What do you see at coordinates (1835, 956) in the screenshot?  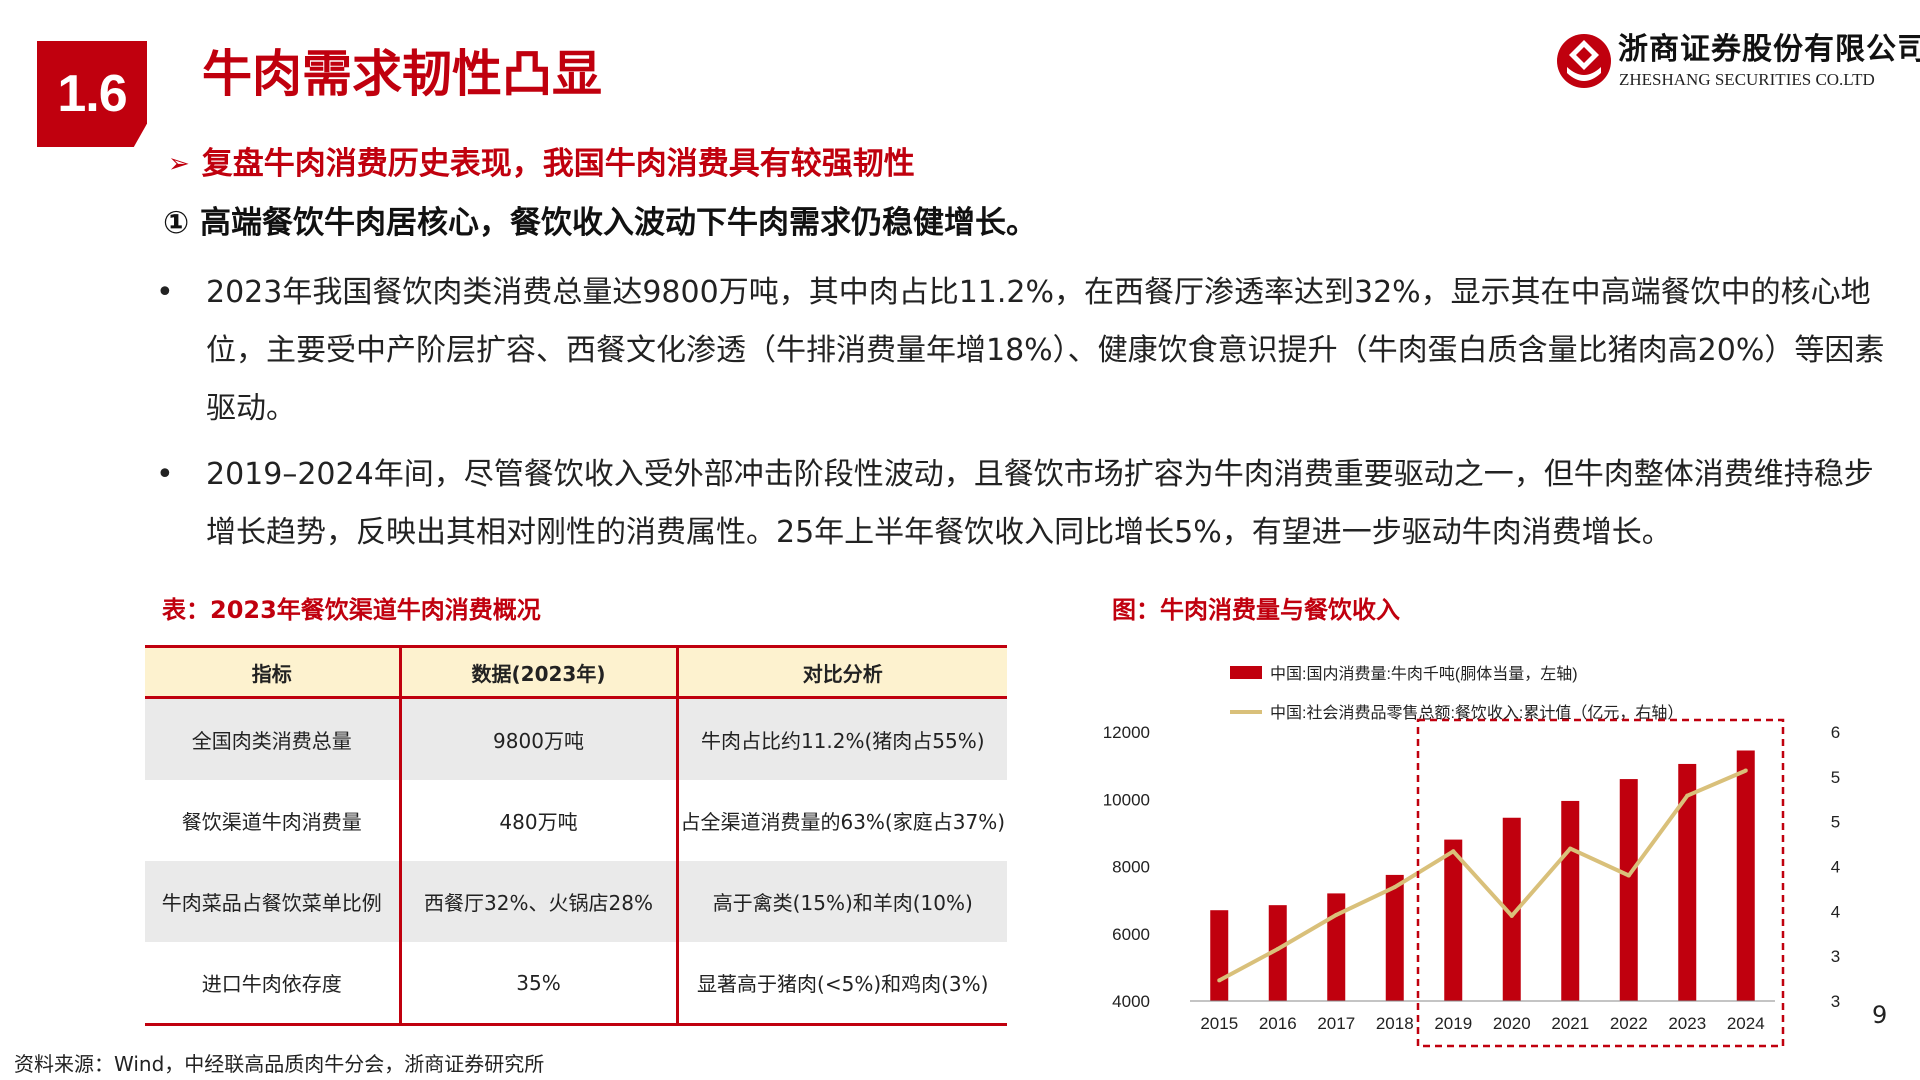 I see `y-right-tick-label: 35000` at bounding box center [1835, 956].